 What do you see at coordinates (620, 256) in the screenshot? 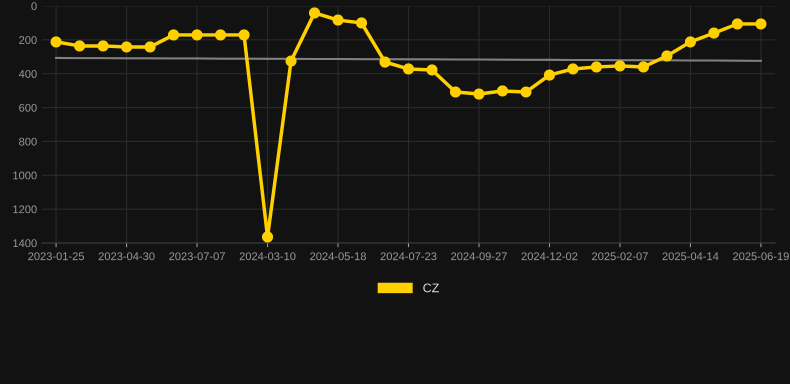
I see `x-tick-label: 2025-02-07` at bounding box center [620, 256].